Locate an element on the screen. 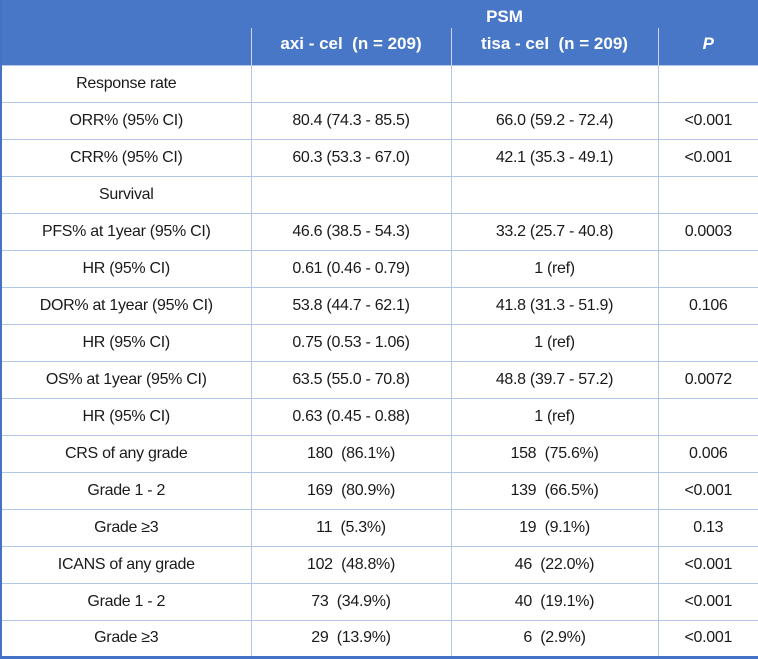  axi-cel-value: 102 (48.8%) is located at coordinates (351, 564).